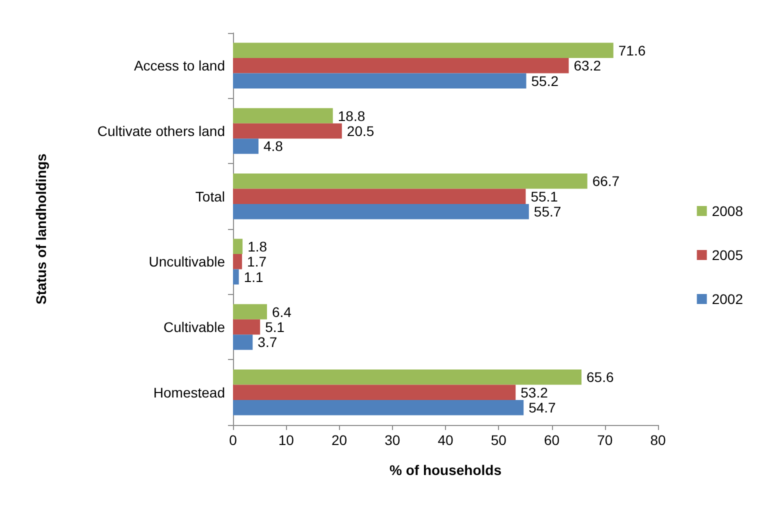 The height and width of the screenshot is (510, 758). I want to click on data-label: 53.2, so click(534, 392).